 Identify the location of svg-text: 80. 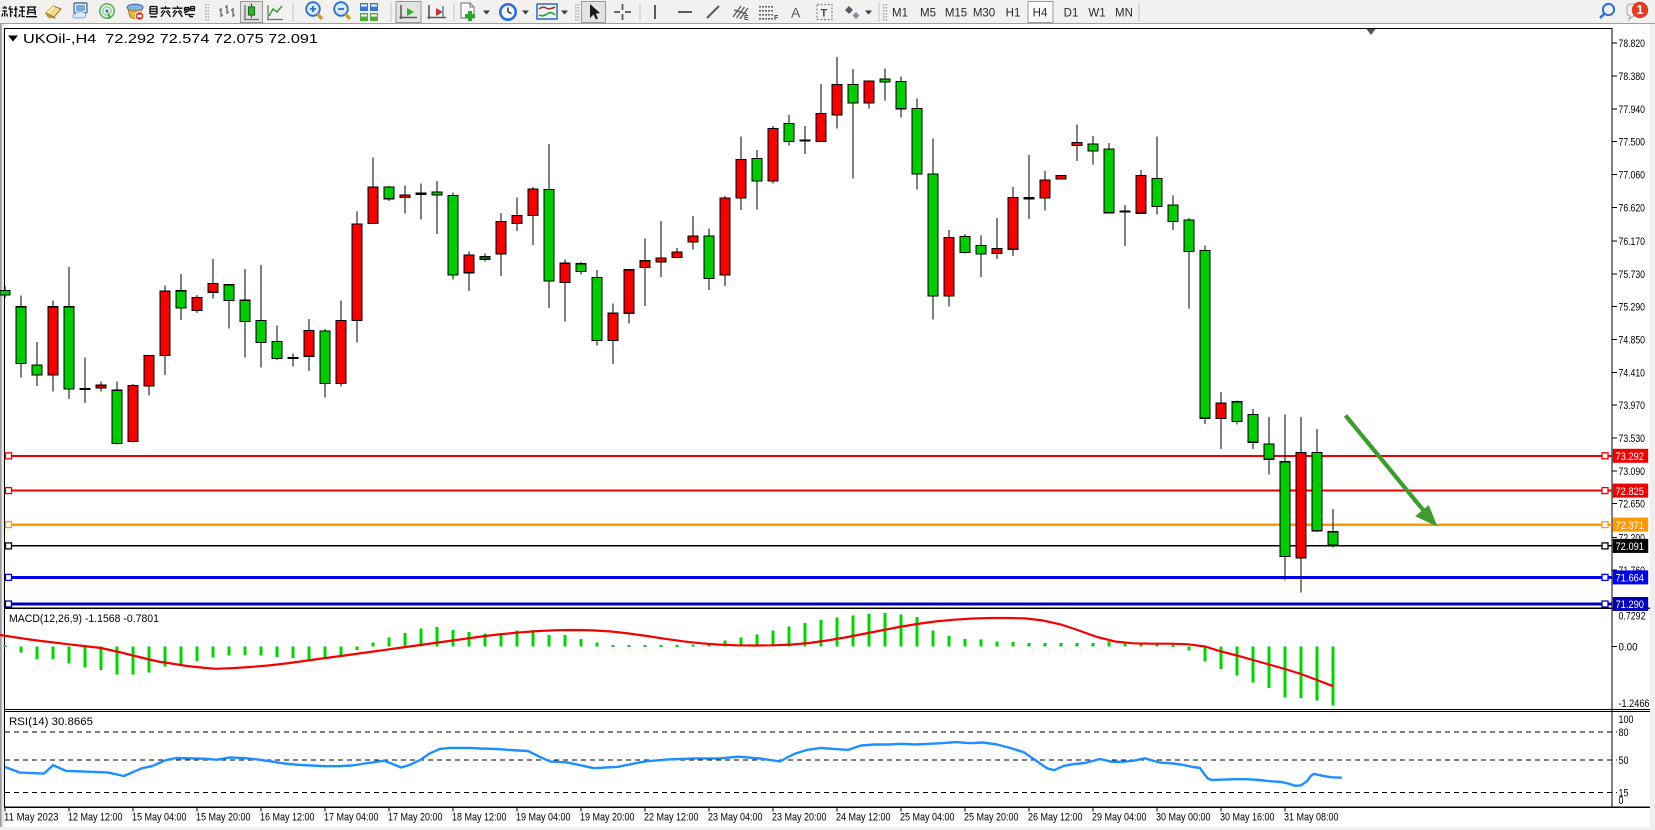
(1624, 733).